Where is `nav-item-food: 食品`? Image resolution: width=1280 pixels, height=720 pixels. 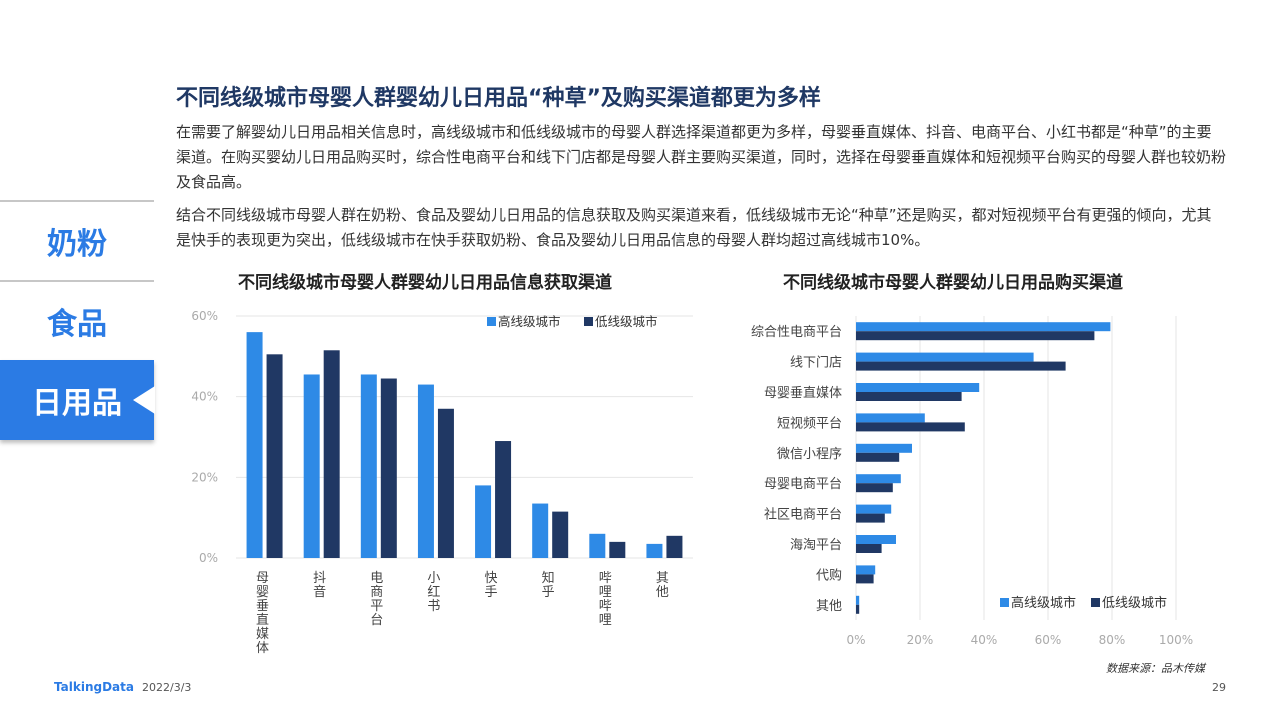 nav-item-food: 食品 is located at coordinates (77, 320).